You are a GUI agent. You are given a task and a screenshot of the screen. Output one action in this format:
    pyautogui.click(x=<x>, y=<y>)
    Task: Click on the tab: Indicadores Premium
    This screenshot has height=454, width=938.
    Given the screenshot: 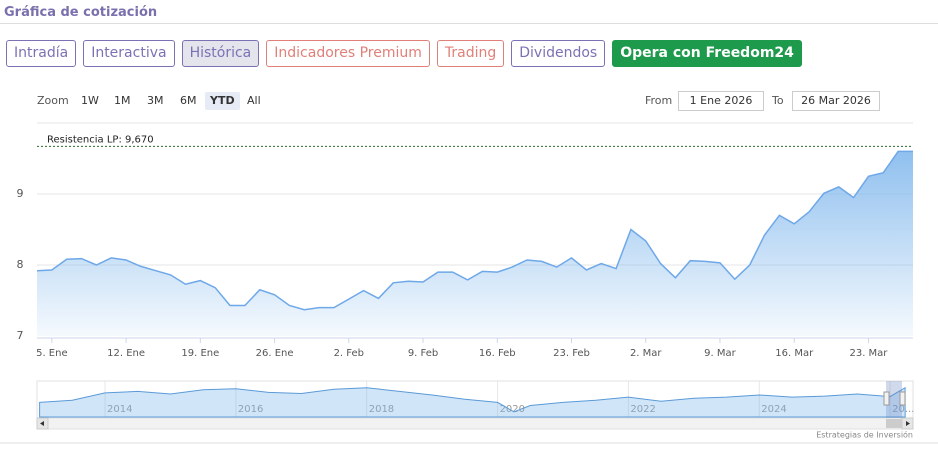 What is the action you would take?
    pyautogui.click(x=348, y=53)
    